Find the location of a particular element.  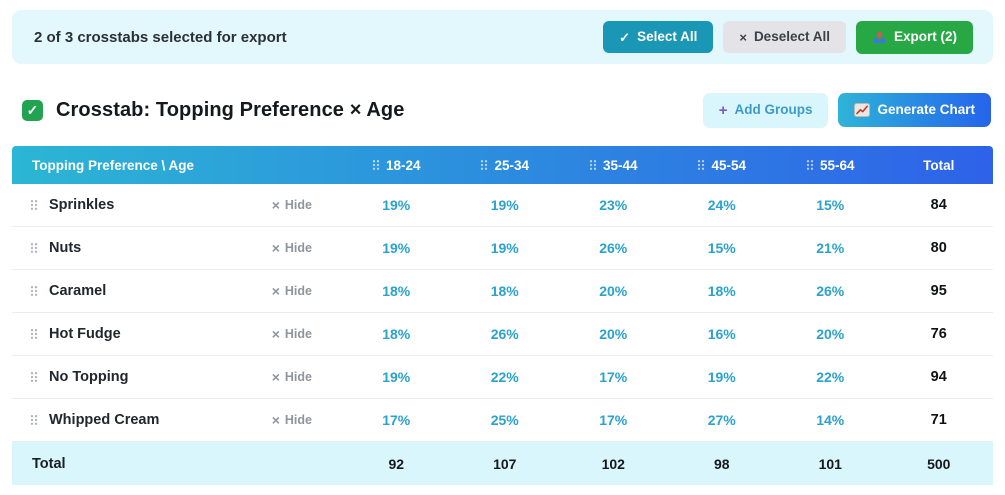

column-header-cell: 25-34 is located at coordinates (505, 165).